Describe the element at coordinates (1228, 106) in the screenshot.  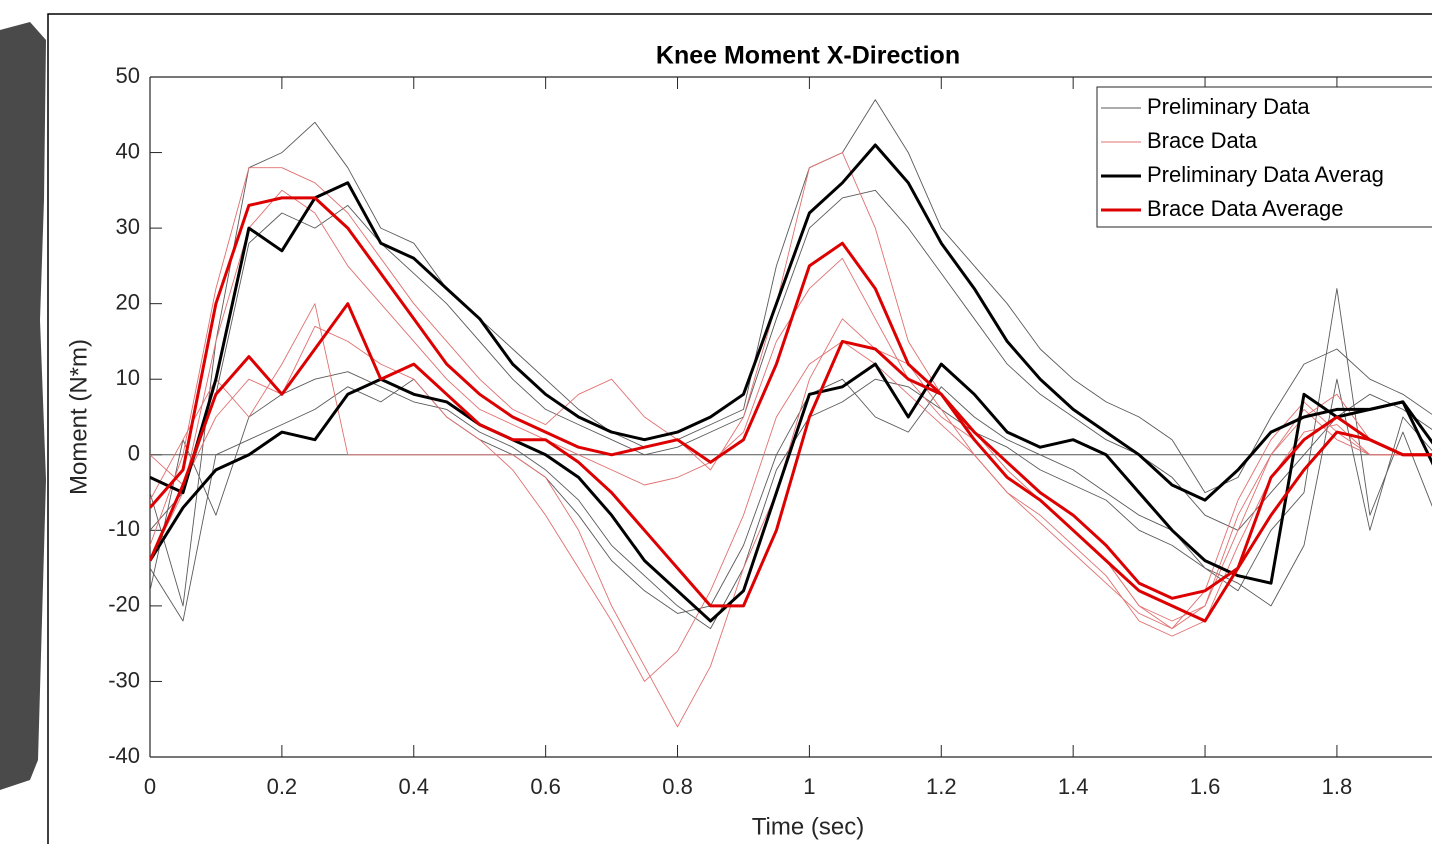
I see `legend-label: Preliminary Data` at that location.